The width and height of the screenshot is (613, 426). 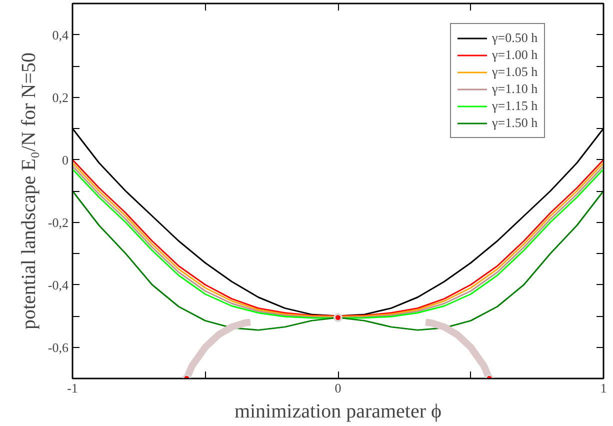 What do you see at coordinates (58, 347) in the screenshot?
I see `y-tick-label: -0,6` at bounding box center [58, 347].